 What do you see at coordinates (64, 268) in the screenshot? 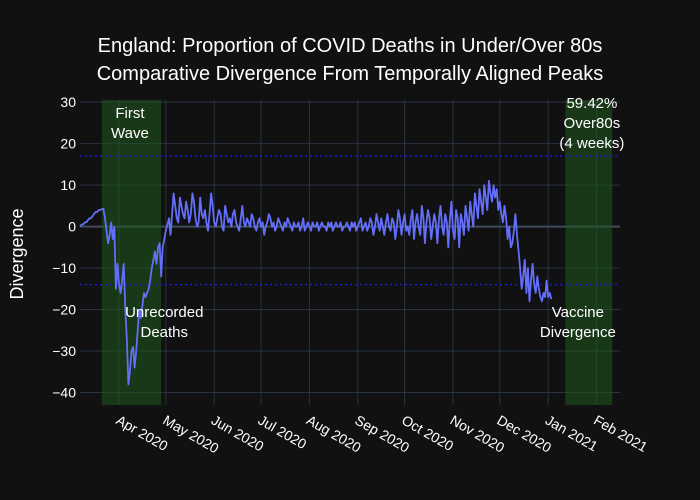
I see `y-tick-label: −10` at bounding box center [64, 268].